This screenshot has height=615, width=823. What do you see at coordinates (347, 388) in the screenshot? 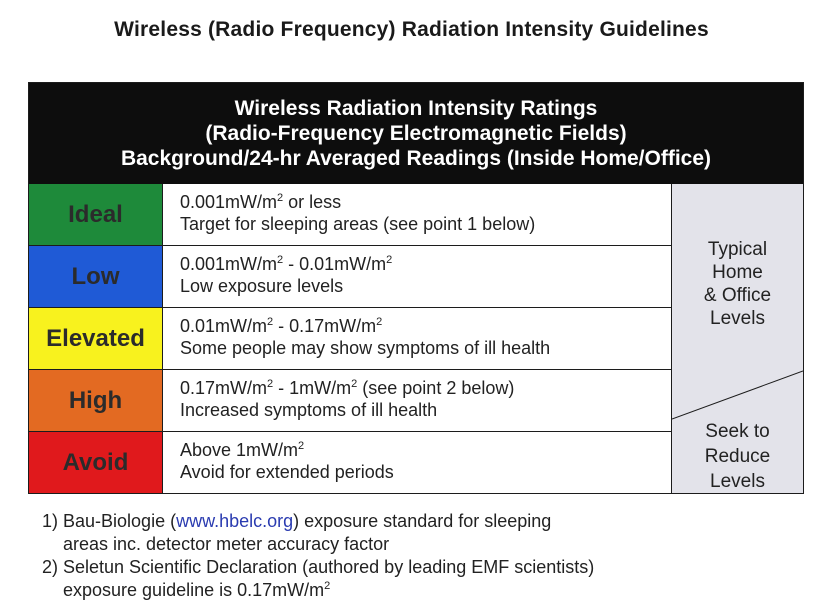
I see `range-text: 0.17mW/m2 - 1mW/m2 (see point 2 below)` at bounding box center [347, 388].